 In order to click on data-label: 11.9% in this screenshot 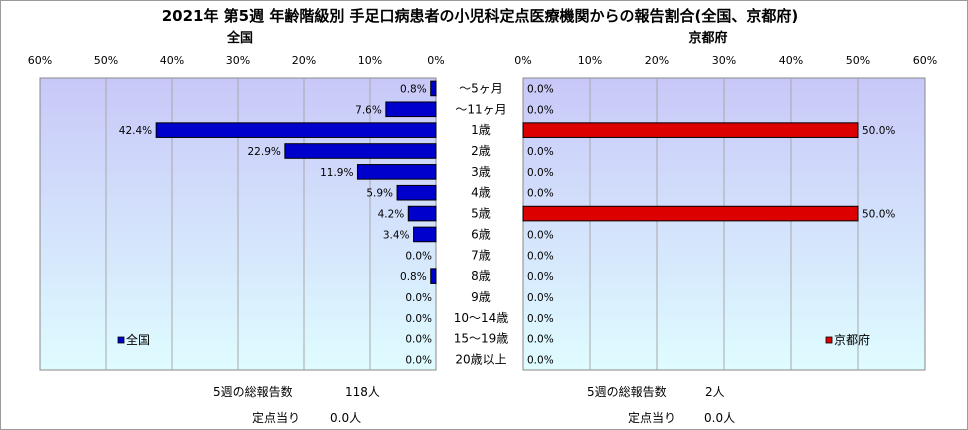, I will do `click(336, 173)`.